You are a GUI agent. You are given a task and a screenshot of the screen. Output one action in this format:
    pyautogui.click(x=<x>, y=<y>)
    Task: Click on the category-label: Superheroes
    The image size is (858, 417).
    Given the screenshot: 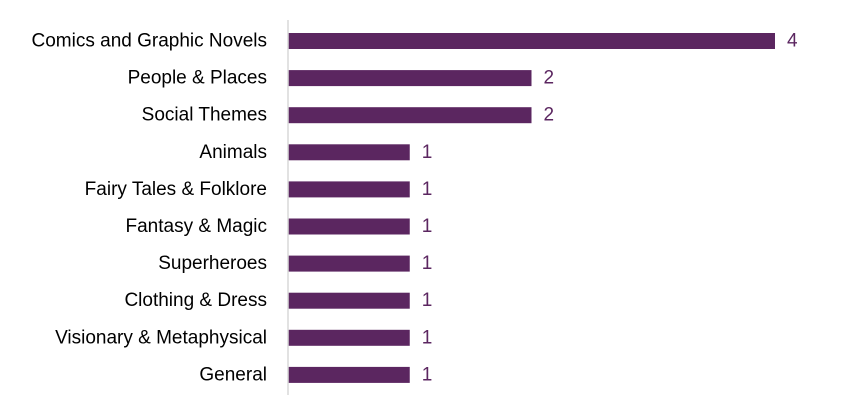 What is the action you would take?
    pyautogui.click(x=212, y=263)
    